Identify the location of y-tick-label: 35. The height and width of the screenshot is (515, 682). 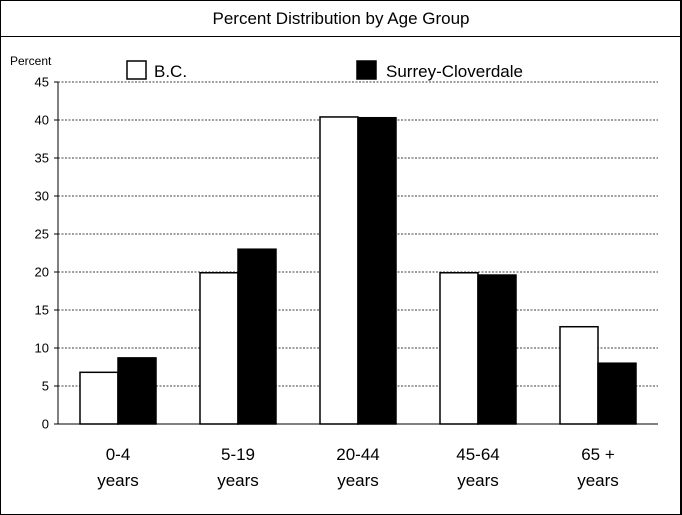
(42, 158).